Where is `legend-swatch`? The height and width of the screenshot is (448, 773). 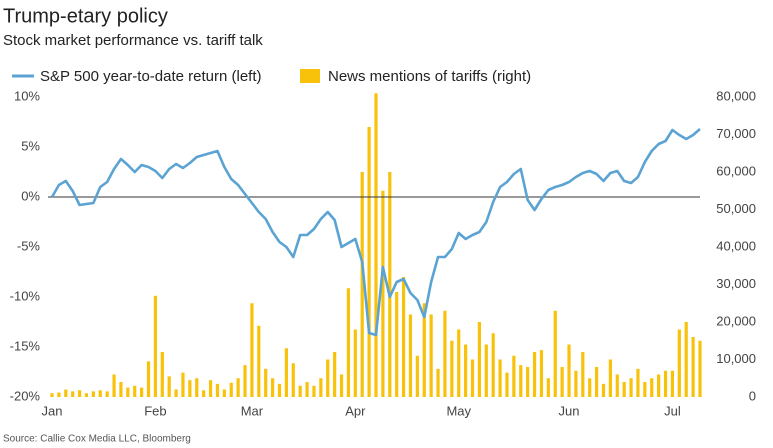 legend-swatch is located at coordinates (310, 76).